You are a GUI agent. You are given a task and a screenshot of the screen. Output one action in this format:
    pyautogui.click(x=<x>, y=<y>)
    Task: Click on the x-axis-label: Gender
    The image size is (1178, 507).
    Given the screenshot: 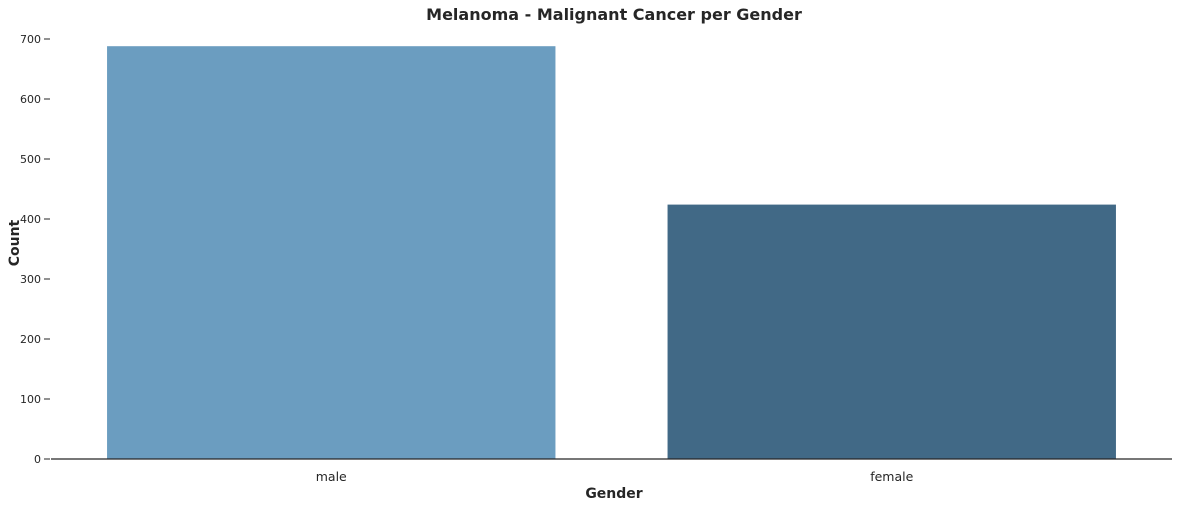 What is the action you would take?
    pyautogui.click(x=613, y=494)
    